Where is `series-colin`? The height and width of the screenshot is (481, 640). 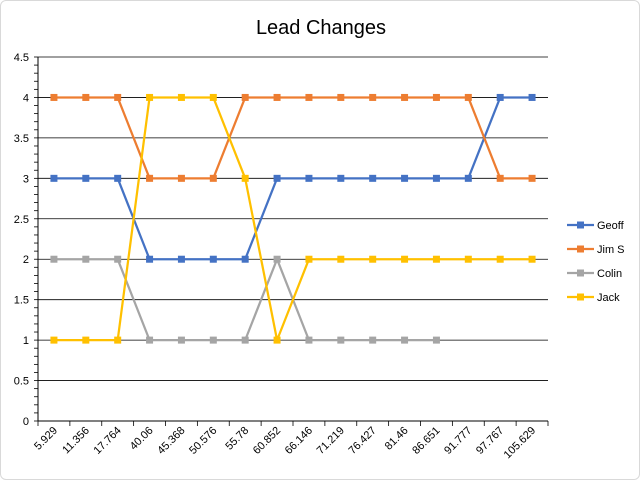
series-colin is located at coordinates (245, 299).